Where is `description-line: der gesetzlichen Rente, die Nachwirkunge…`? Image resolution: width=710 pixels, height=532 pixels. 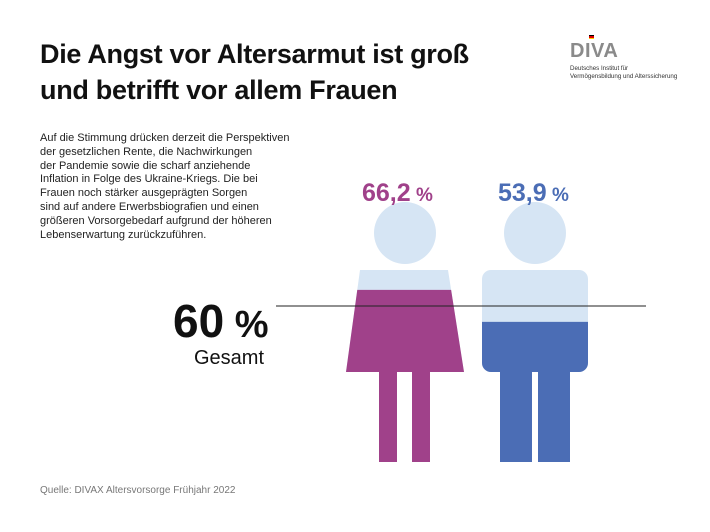 description-line: der gesetzlichen Rente, die Nachwirkunge… is located at coordinates (146, 151).